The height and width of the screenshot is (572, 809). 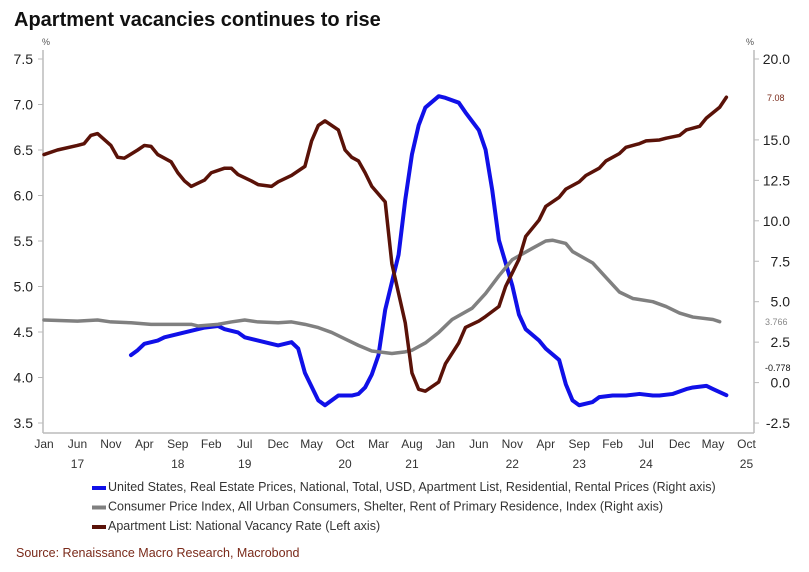 I want to click on right-tick-label: 0.0, so click(x=781, y=383).